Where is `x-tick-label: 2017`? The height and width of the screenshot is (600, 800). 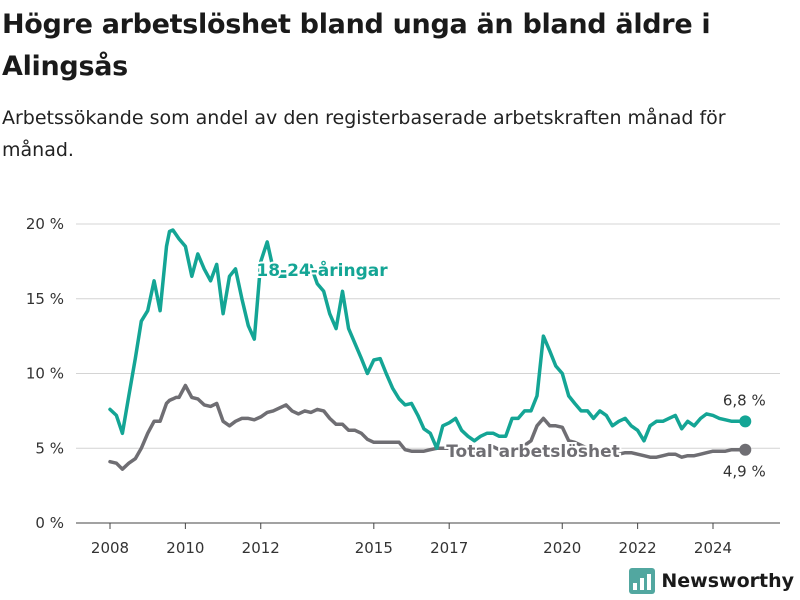 x-tick-label: 2017 is located at coordinates (449, 548).